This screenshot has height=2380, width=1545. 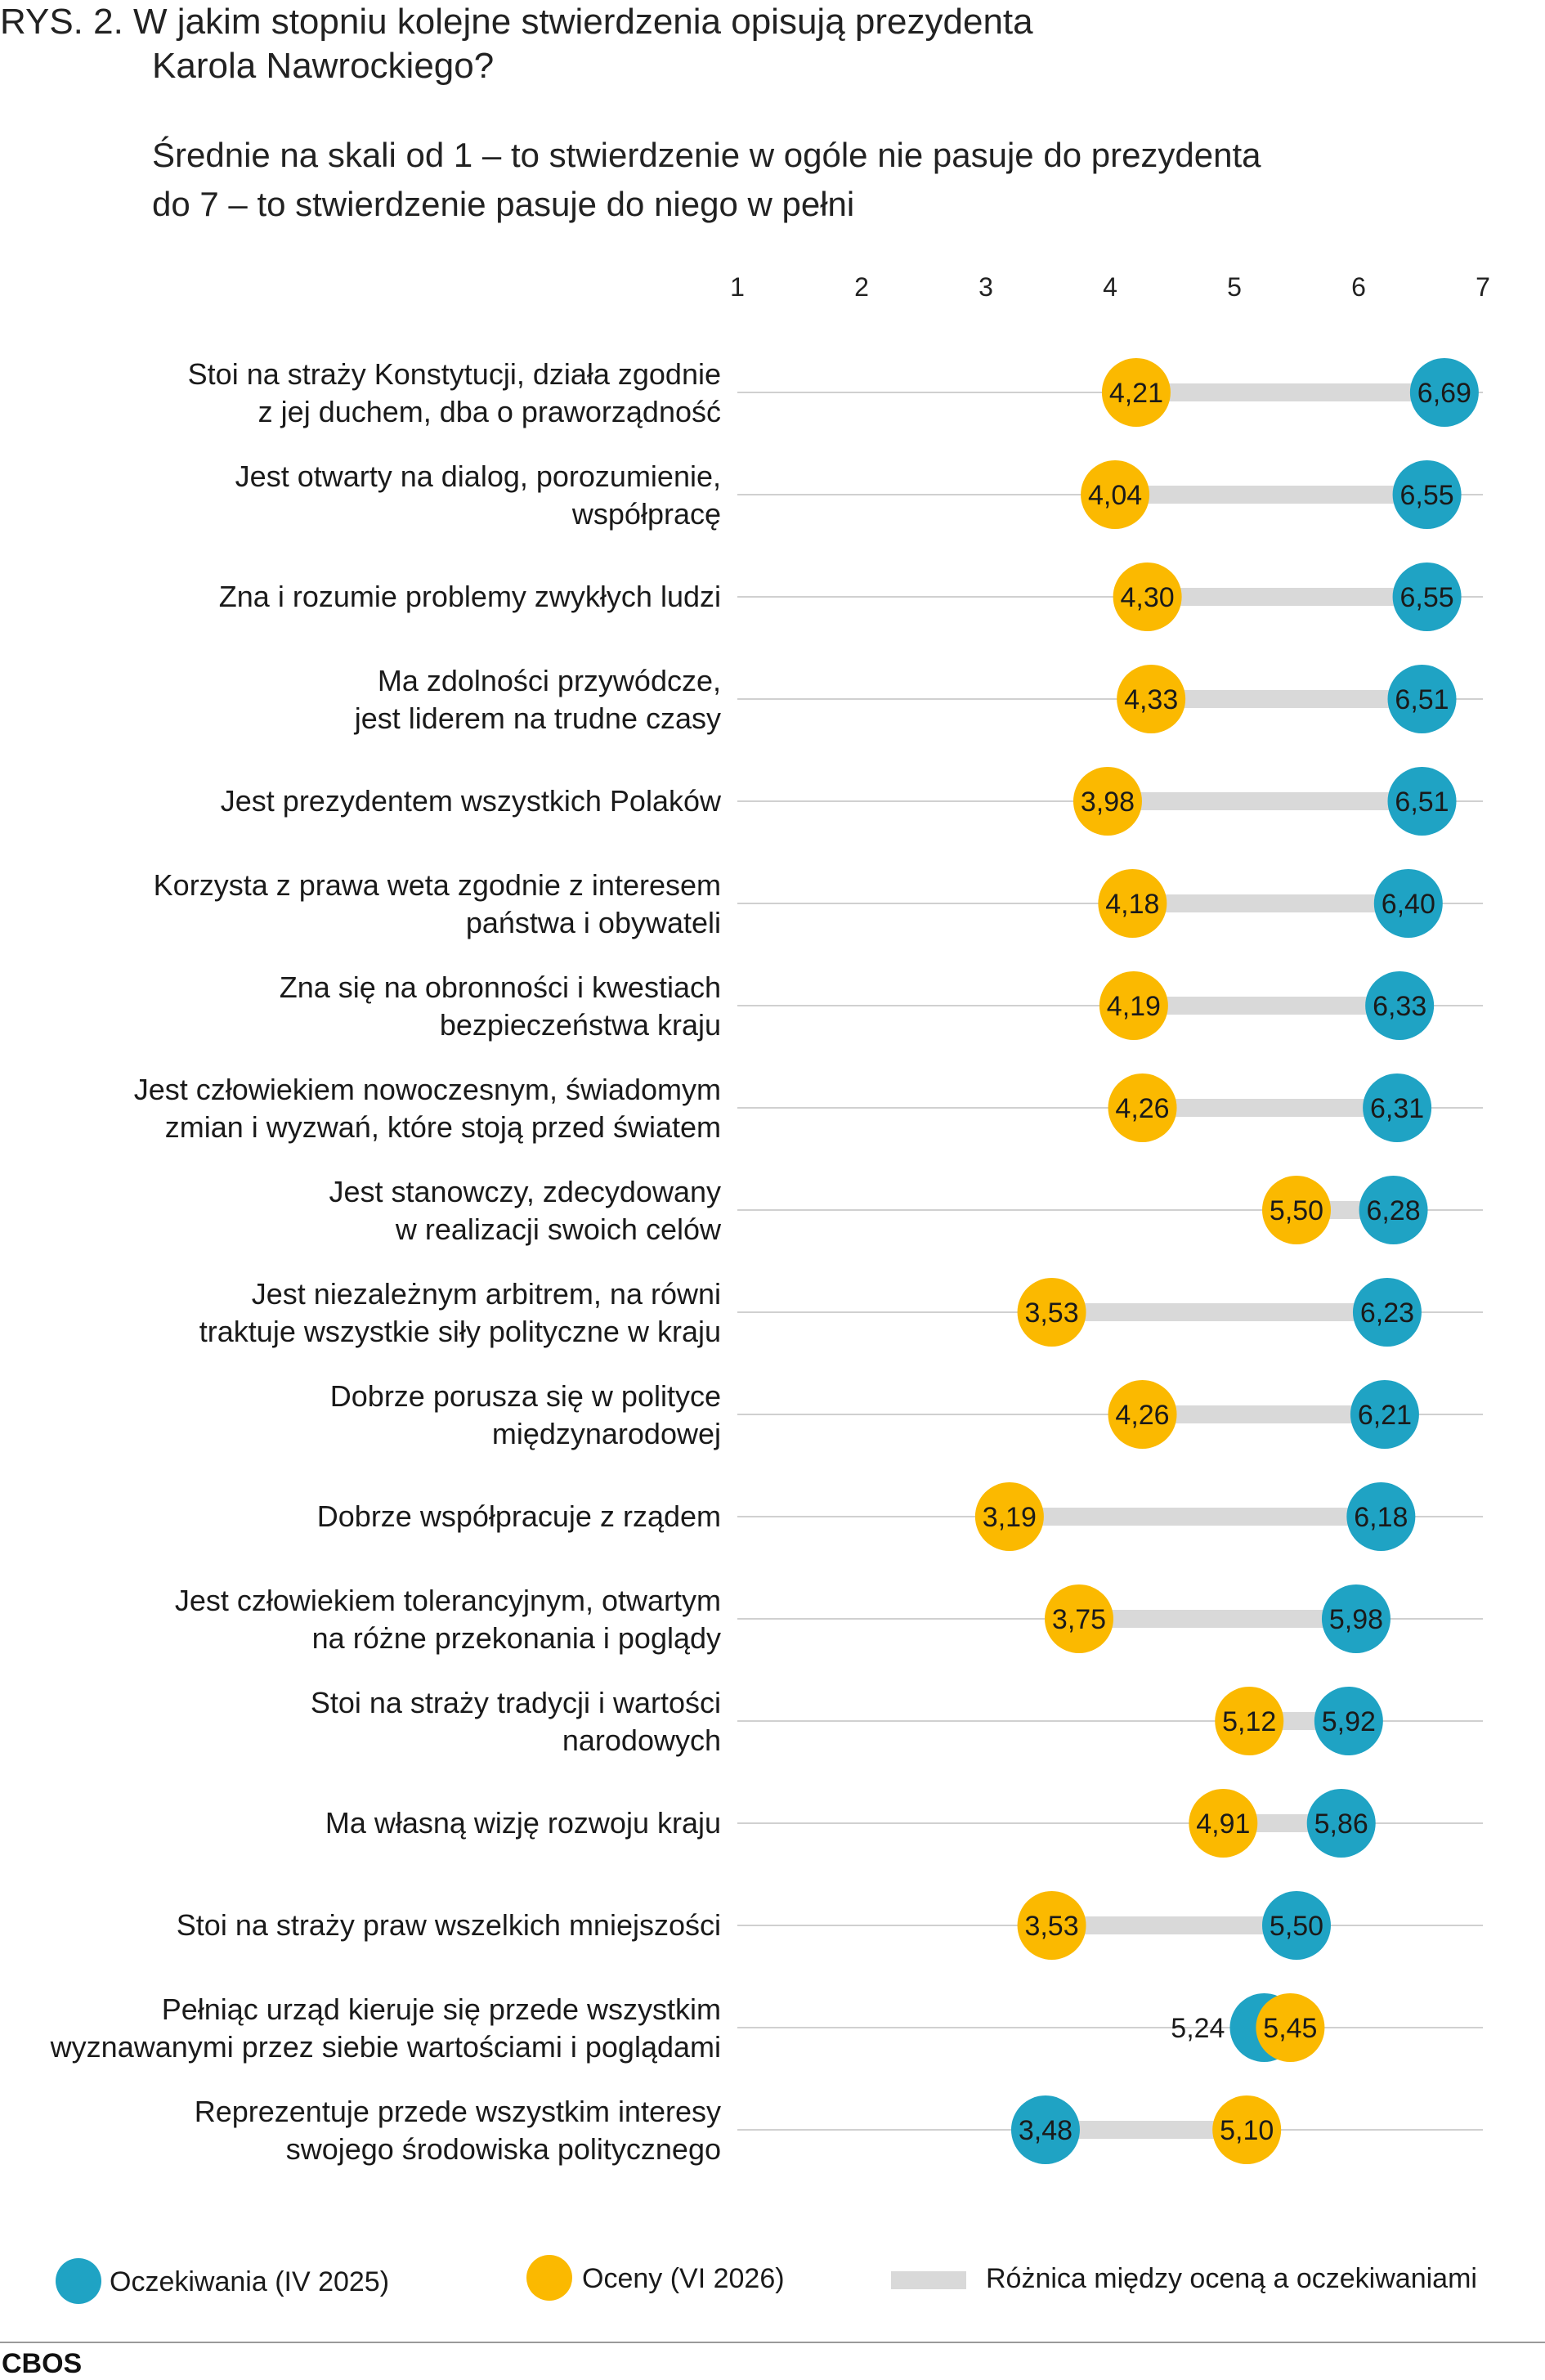 I want to click on expectations-value-label: 6,31, so click(x=1397, y=1108).